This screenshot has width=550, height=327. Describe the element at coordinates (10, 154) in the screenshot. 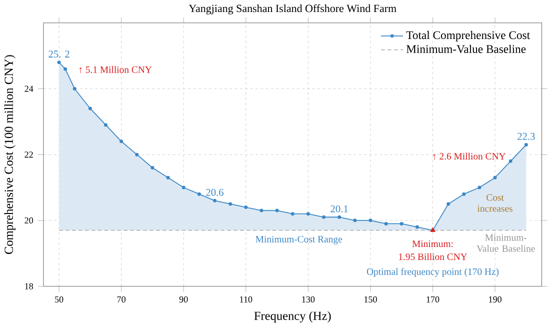

I see `y-axis-title: Comprehensive Cost (100 million CNY)` at that location.